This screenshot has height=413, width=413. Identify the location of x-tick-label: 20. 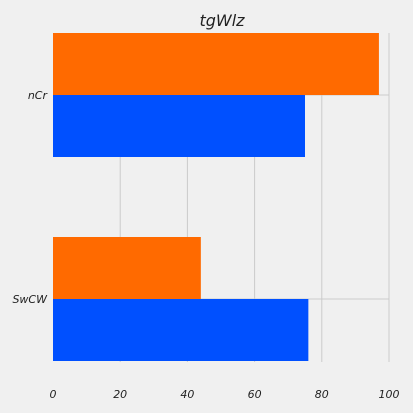
(120, 394).